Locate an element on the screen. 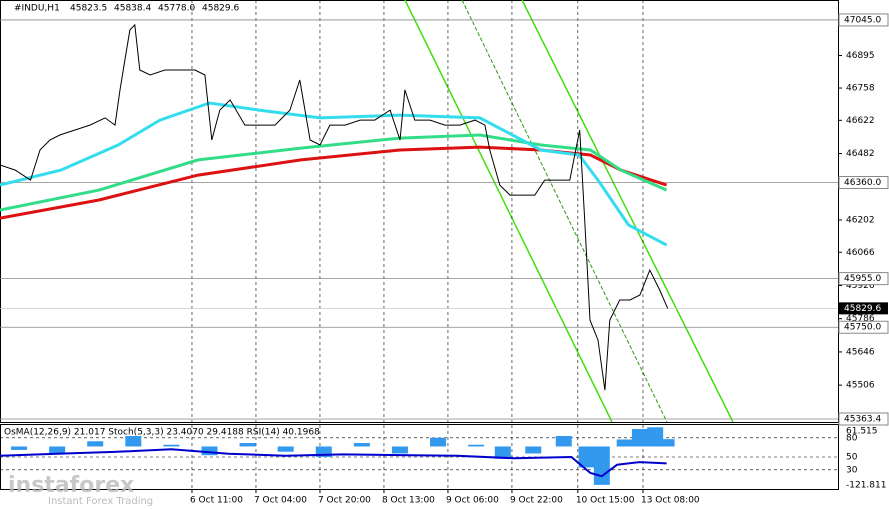 This screenshot has width=889, height=510. x-tick-label: 7 Oct 04:00 is located at coordinates (280, 501).